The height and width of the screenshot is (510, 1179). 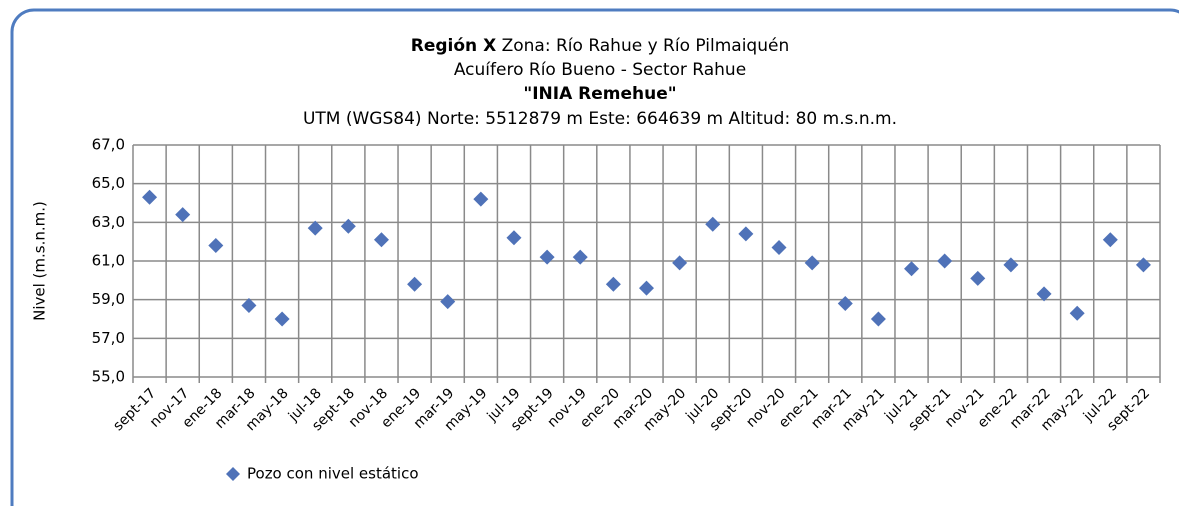 I want to click on x-tick-label: sept-17, so click(x=134, y=409).